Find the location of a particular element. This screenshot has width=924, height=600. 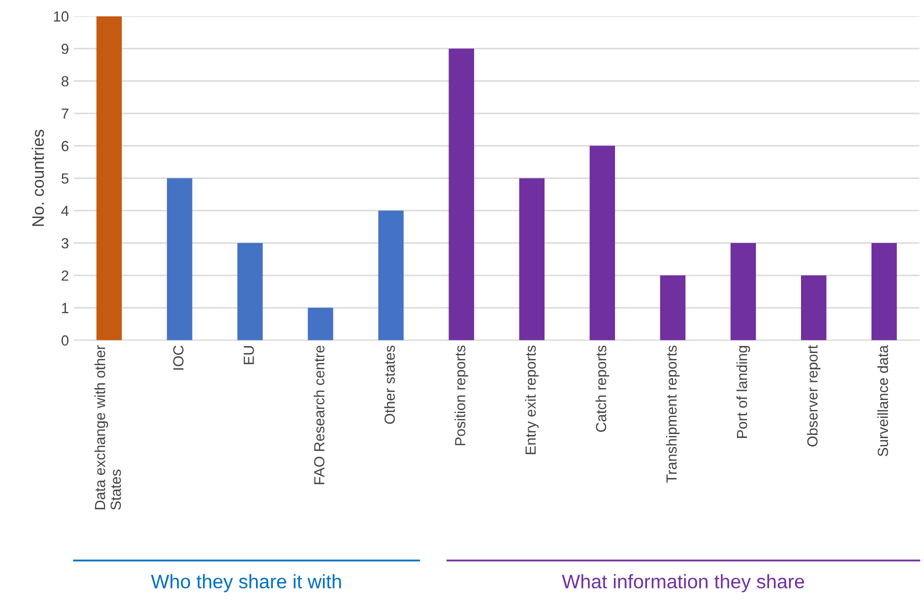

y-tick-label: 0 is located at coordinates (65, 340).